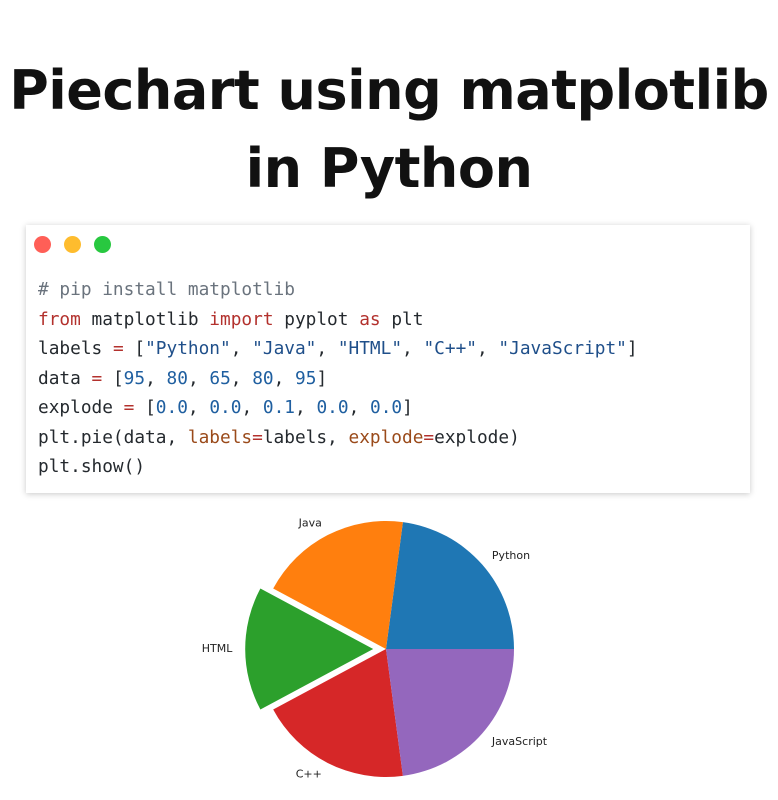  I want to click on code-token: "C++", so click(450, 348).